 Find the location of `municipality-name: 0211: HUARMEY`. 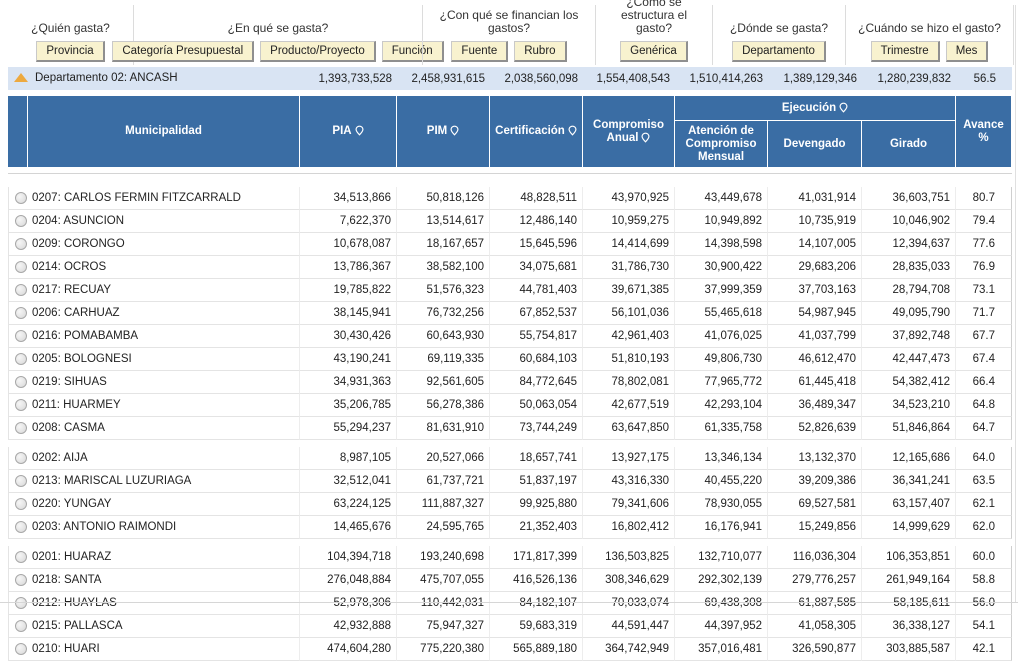

municipality-name: 0211: HUARMEY is located at coordinates (164, 405).